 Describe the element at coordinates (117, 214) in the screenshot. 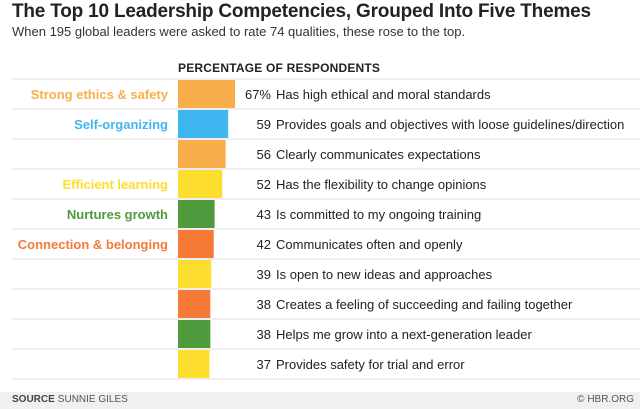

I see `theme-label: Nurtures growth` at that location.